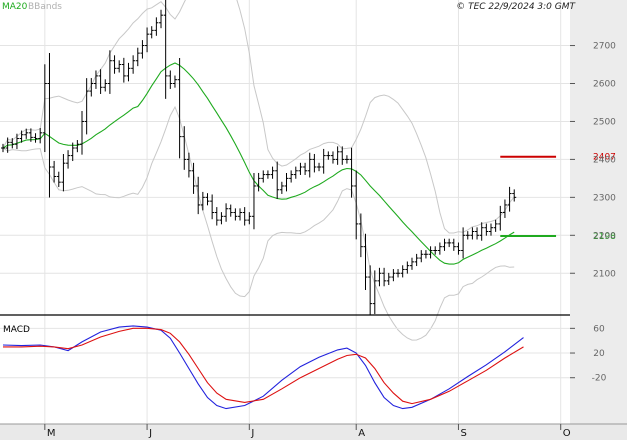 Image resolution: width=627 pixels, height=444 pixels. I want to click on copyright-text: © TEC 22/9/2024 3:0 GMT, so click(516, 7).